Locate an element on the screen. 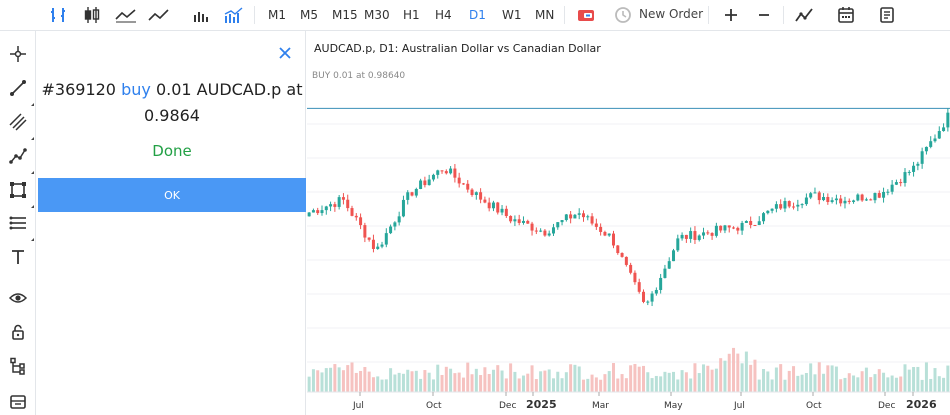 This screenshot has width=950, height=415. trendline-icon is located at coordinates (18, 88).